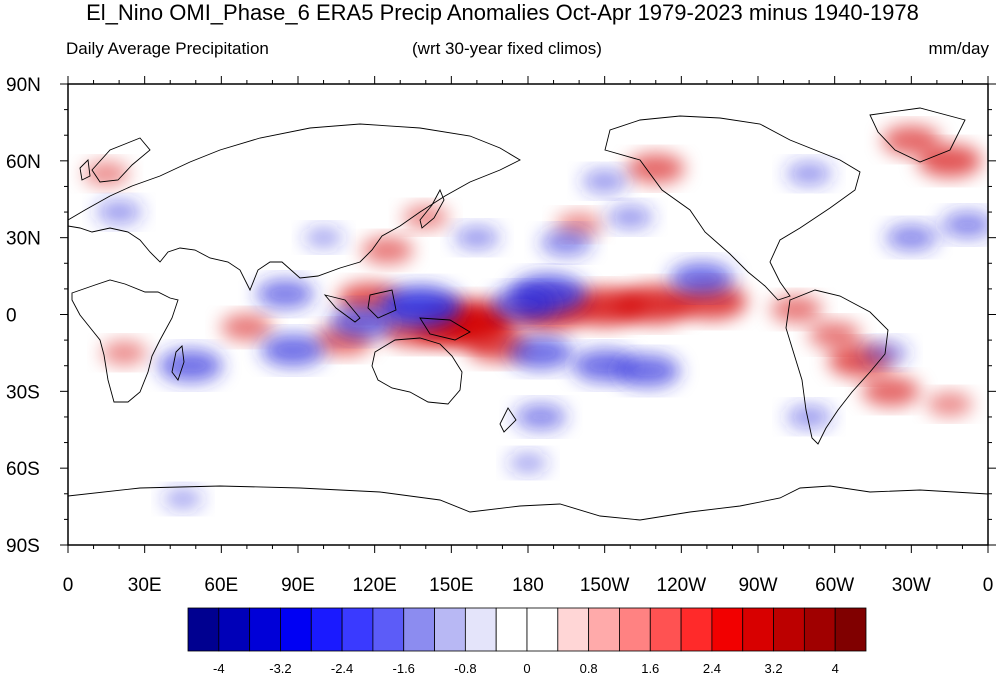 This screenshot has height=676, width=1005. What do you see at coordinates (85, 170) in the screenshot?
I see `coastline-uk` at bounding box center [85, 170].